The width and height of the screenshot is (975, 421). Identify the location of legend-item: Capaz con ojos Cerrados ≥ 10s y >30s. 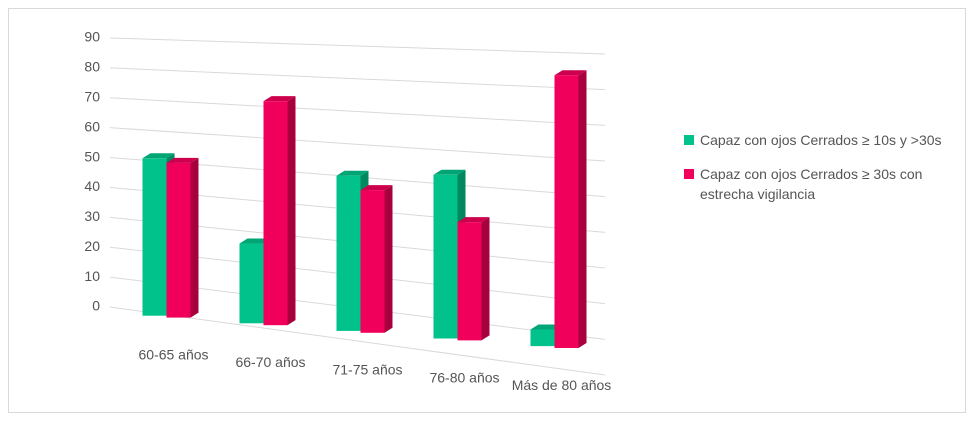
(824, 140).